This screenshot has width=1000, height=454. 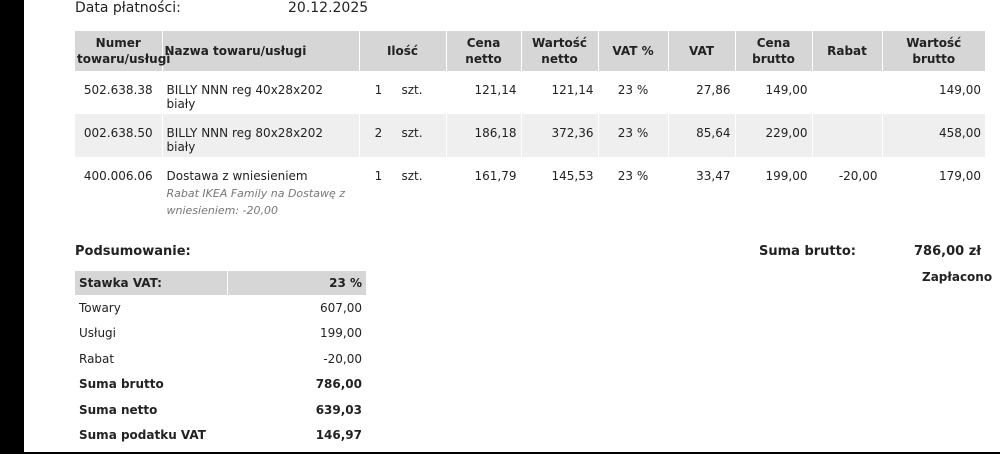 I want to click on item-name: BILLY NNN reg 40x28x202 biały, so click(x=261, y=92).